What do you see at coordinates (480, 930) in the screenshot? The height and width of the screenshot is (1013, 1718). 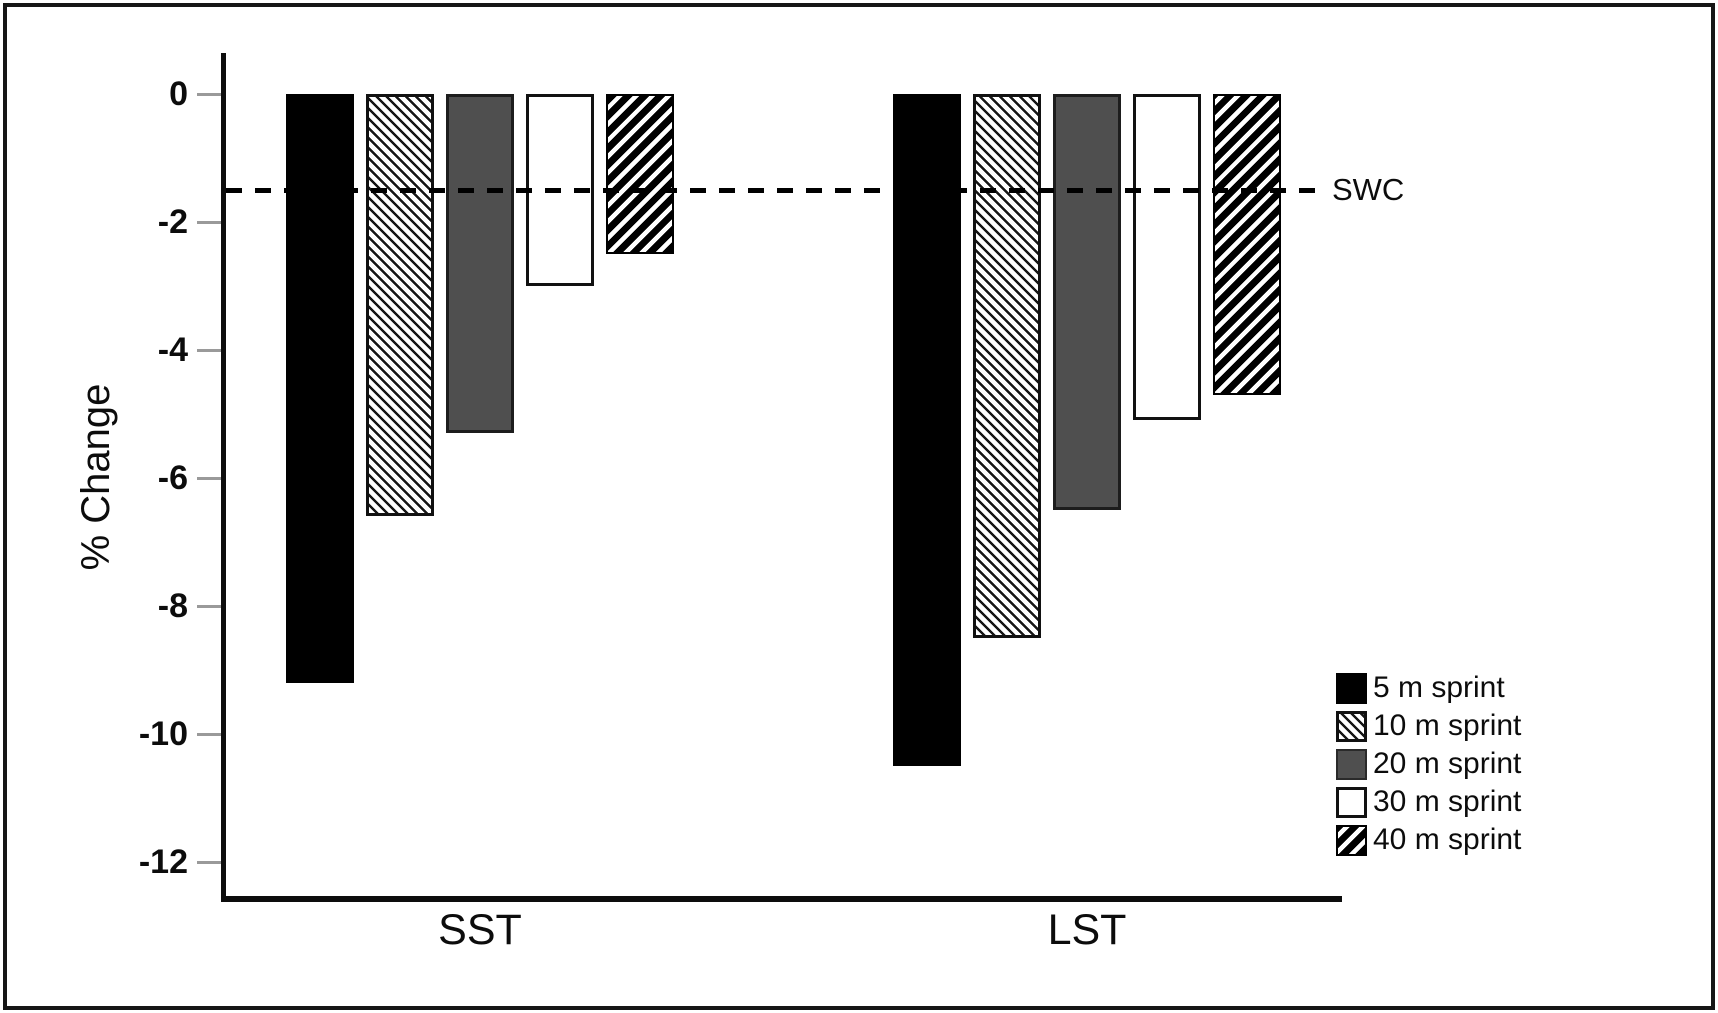 I see `x-category-label-sst: SST` at bounding box center [480, 930].